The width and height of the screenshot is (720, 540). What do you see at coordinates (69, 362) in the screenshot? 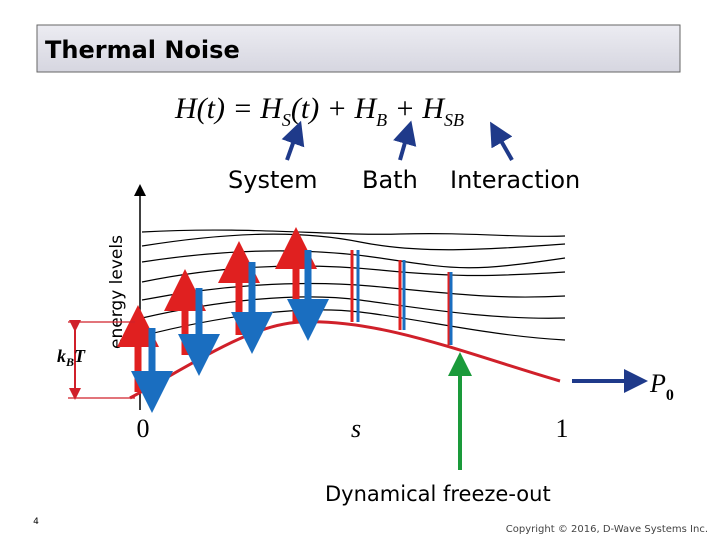
I see `kbt-sub: B` at bounding box center [69, 362].